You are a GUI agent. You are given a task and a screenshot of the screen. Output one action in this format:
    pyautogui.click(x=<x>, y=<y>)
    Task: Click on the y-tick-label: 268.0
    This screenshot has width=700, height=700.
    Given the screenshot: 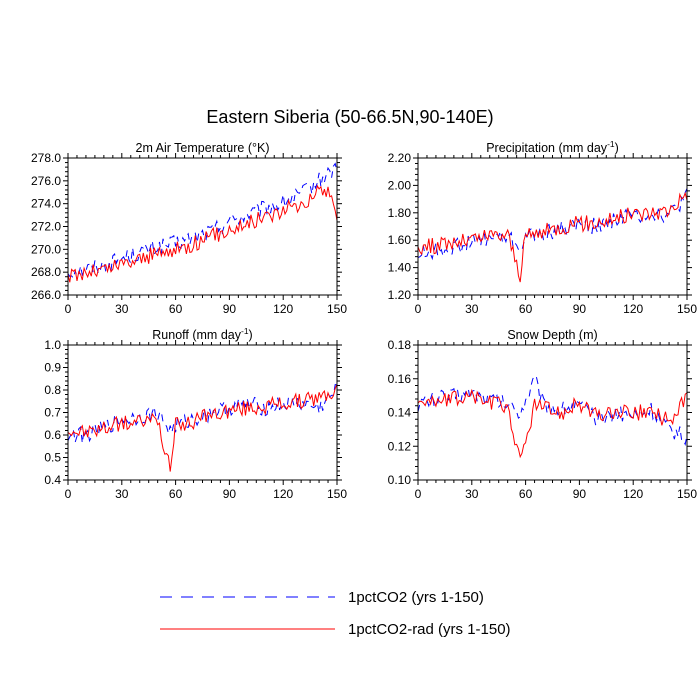 What is the action you would take?
    pyautogui.click(x=46, y=272)
    